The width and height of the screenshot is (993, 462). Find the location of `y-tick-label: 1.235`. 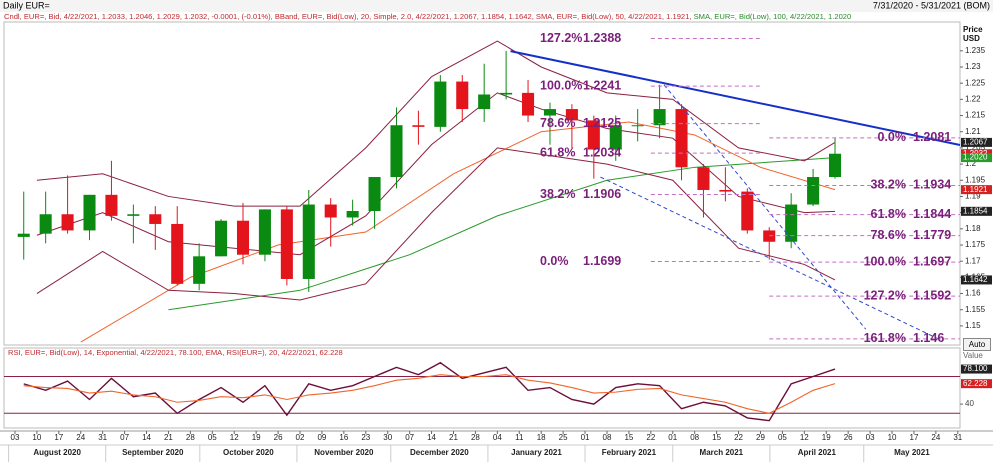

y-tick-label: 1.235 is located at coordinates (975, 50).